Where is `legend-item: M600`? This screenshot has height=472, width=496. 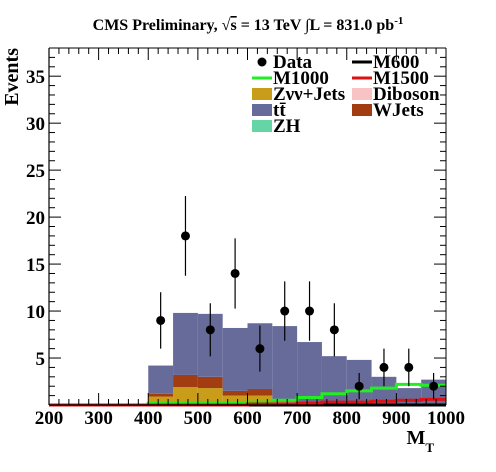
legend-item: M600 is located at coordinates (385, 62).